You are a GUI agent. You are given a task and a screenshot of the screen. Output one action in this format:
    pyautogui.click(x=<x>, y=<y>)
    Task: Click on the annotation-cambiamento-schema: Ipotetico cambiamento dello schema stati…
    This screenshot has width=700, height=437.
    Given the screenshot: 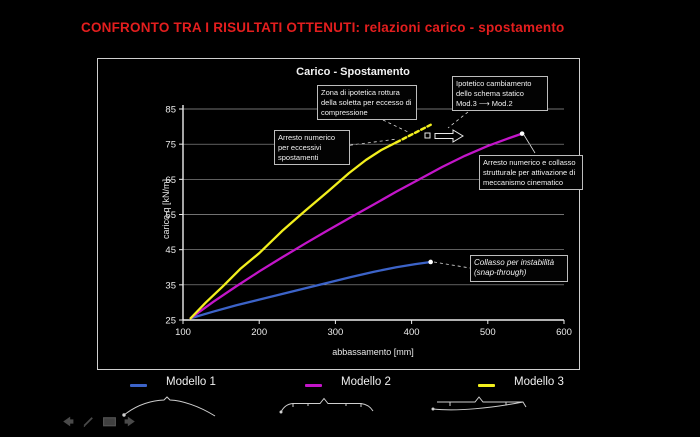 What is the action you would take?
    pyautogui.click(x=500, y=94)
    